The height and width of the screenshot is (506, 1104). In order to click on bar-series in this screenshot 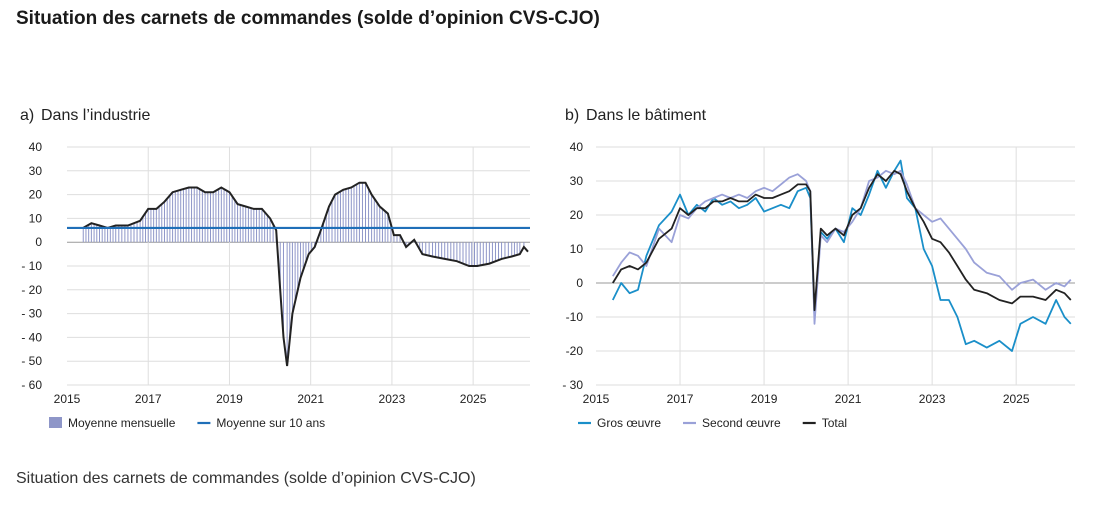, I will do `click(303, 274)`.